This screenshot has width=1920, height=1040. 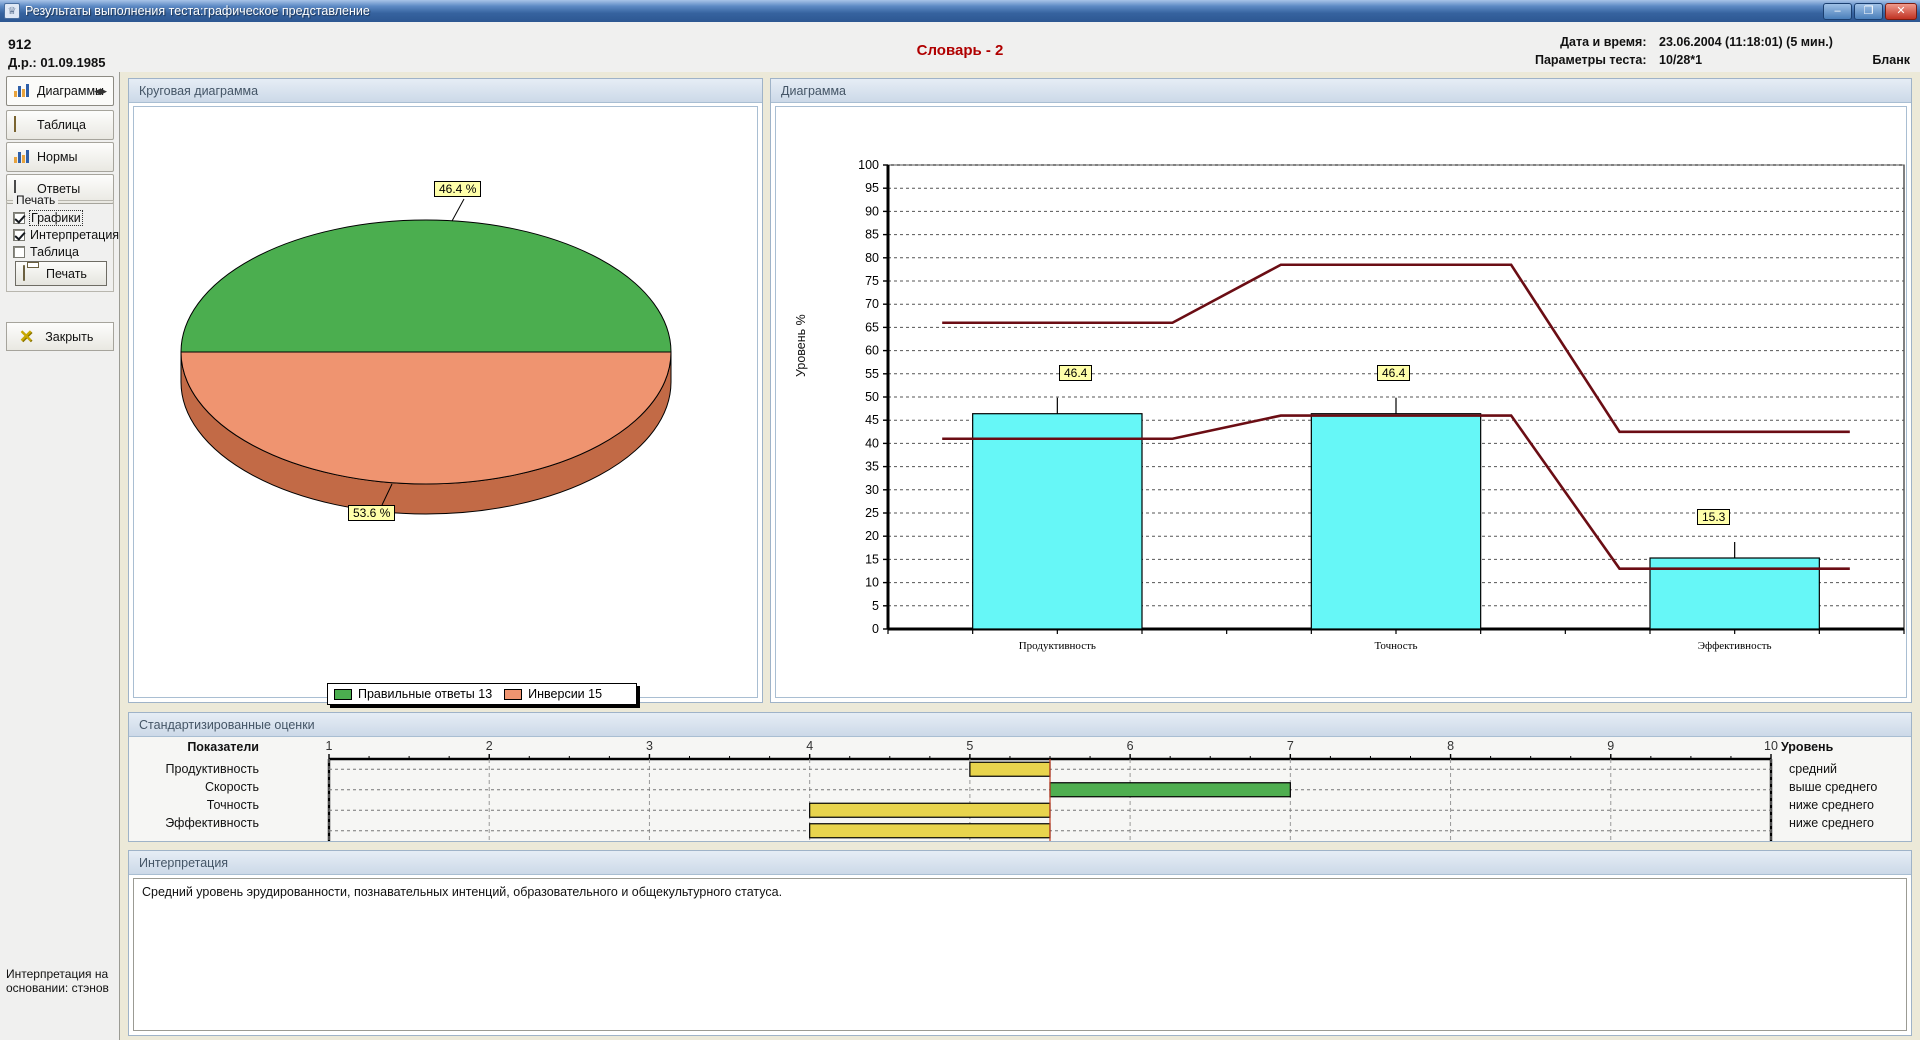 What do you see at coordinates (1590, 60) in the screenshot?
I see `params-label: Параметры теста:` at bounding box center [1590, 60].